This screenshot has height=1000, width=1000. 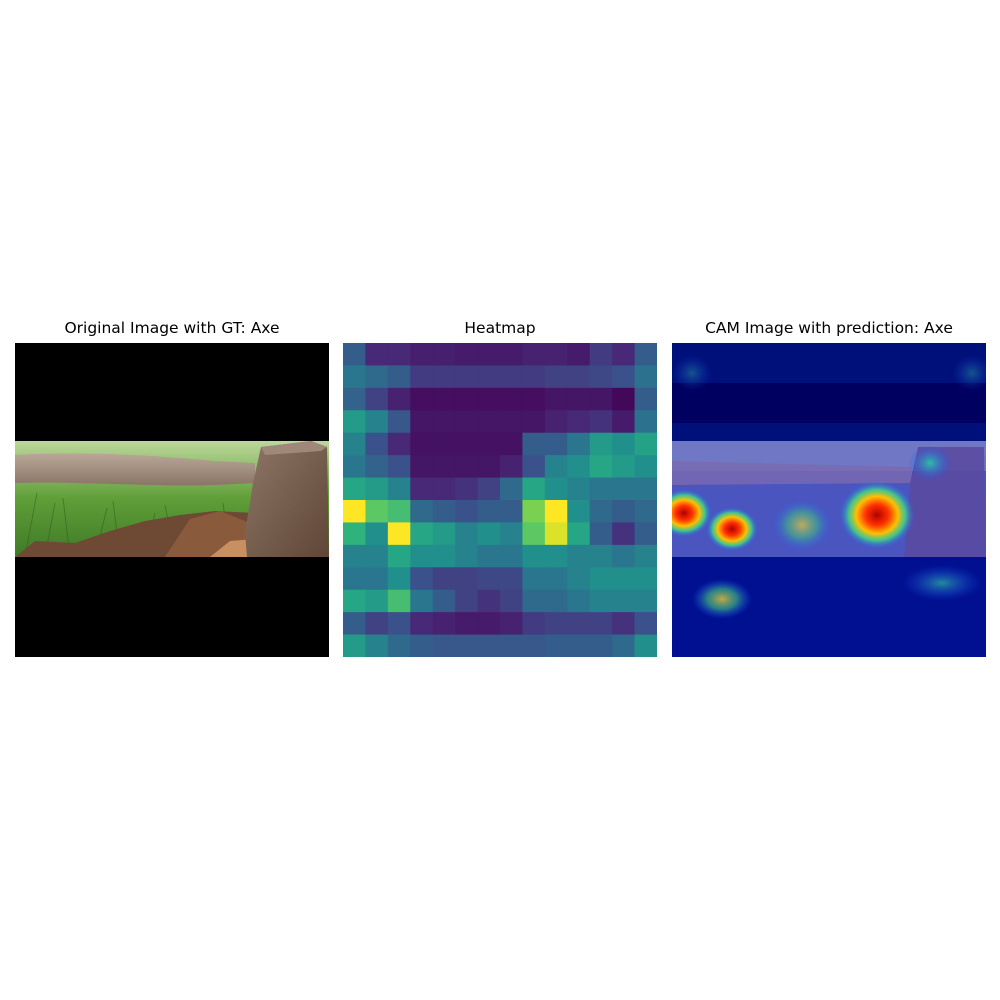 What do you see at coordinates (500, 328) in the screenshot?
I see `heatmap-title: Heatmap` at bounding box center [500, 328].